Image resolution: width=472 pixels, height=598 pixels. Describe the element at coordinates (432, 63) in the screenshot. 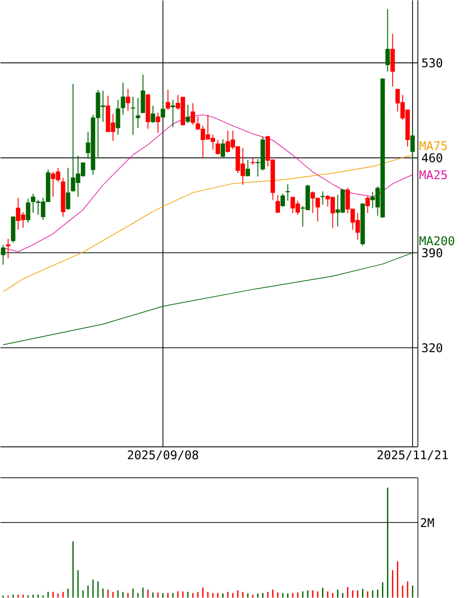

I see `y-tick-label: 530` at that location.